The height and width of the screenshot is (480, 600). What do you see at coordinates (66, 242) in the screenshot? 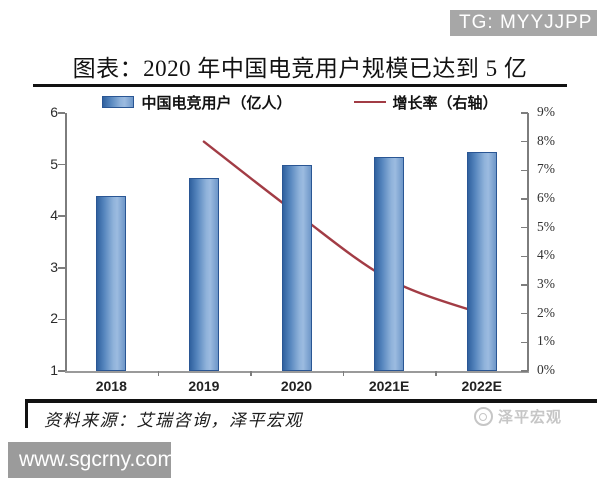
I see `y-axis-left-line` at bounding box center [66, 242].